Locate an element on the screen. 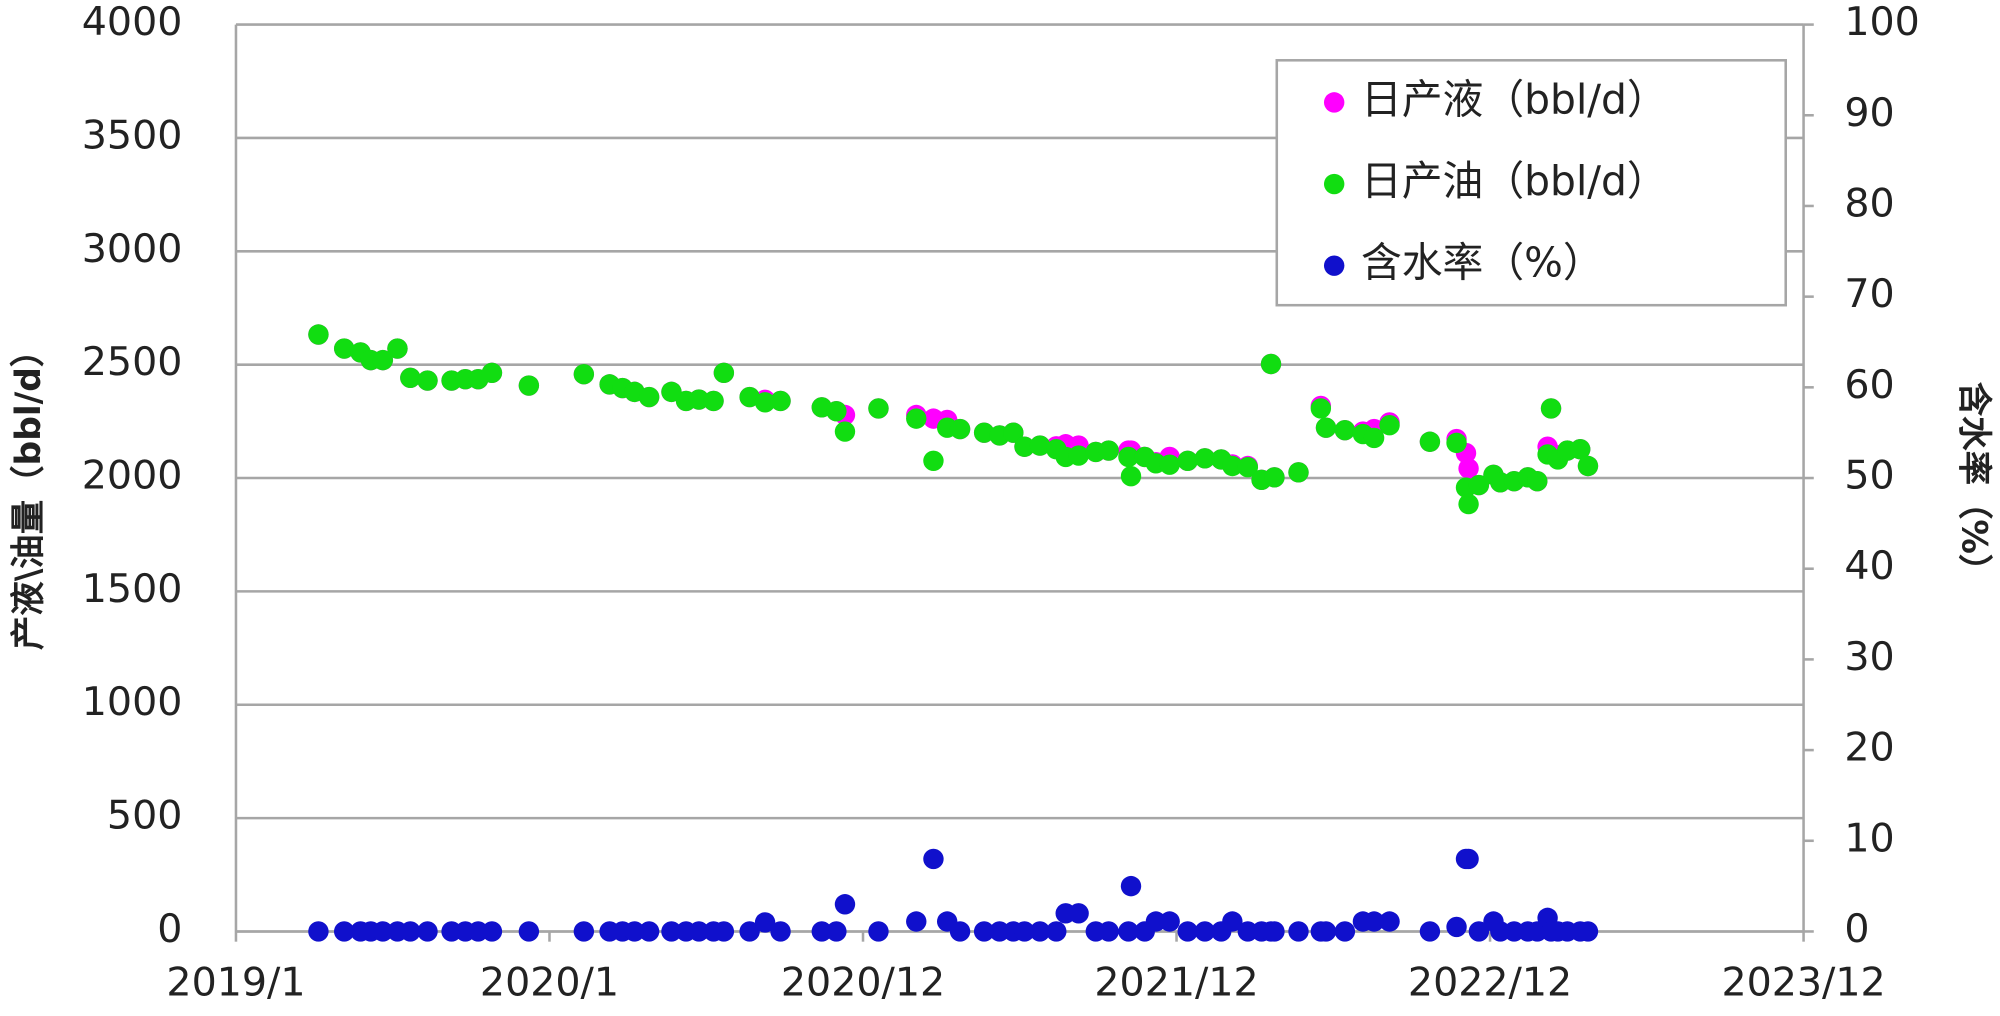  legend-marker is located at coordinates (1334, 102).